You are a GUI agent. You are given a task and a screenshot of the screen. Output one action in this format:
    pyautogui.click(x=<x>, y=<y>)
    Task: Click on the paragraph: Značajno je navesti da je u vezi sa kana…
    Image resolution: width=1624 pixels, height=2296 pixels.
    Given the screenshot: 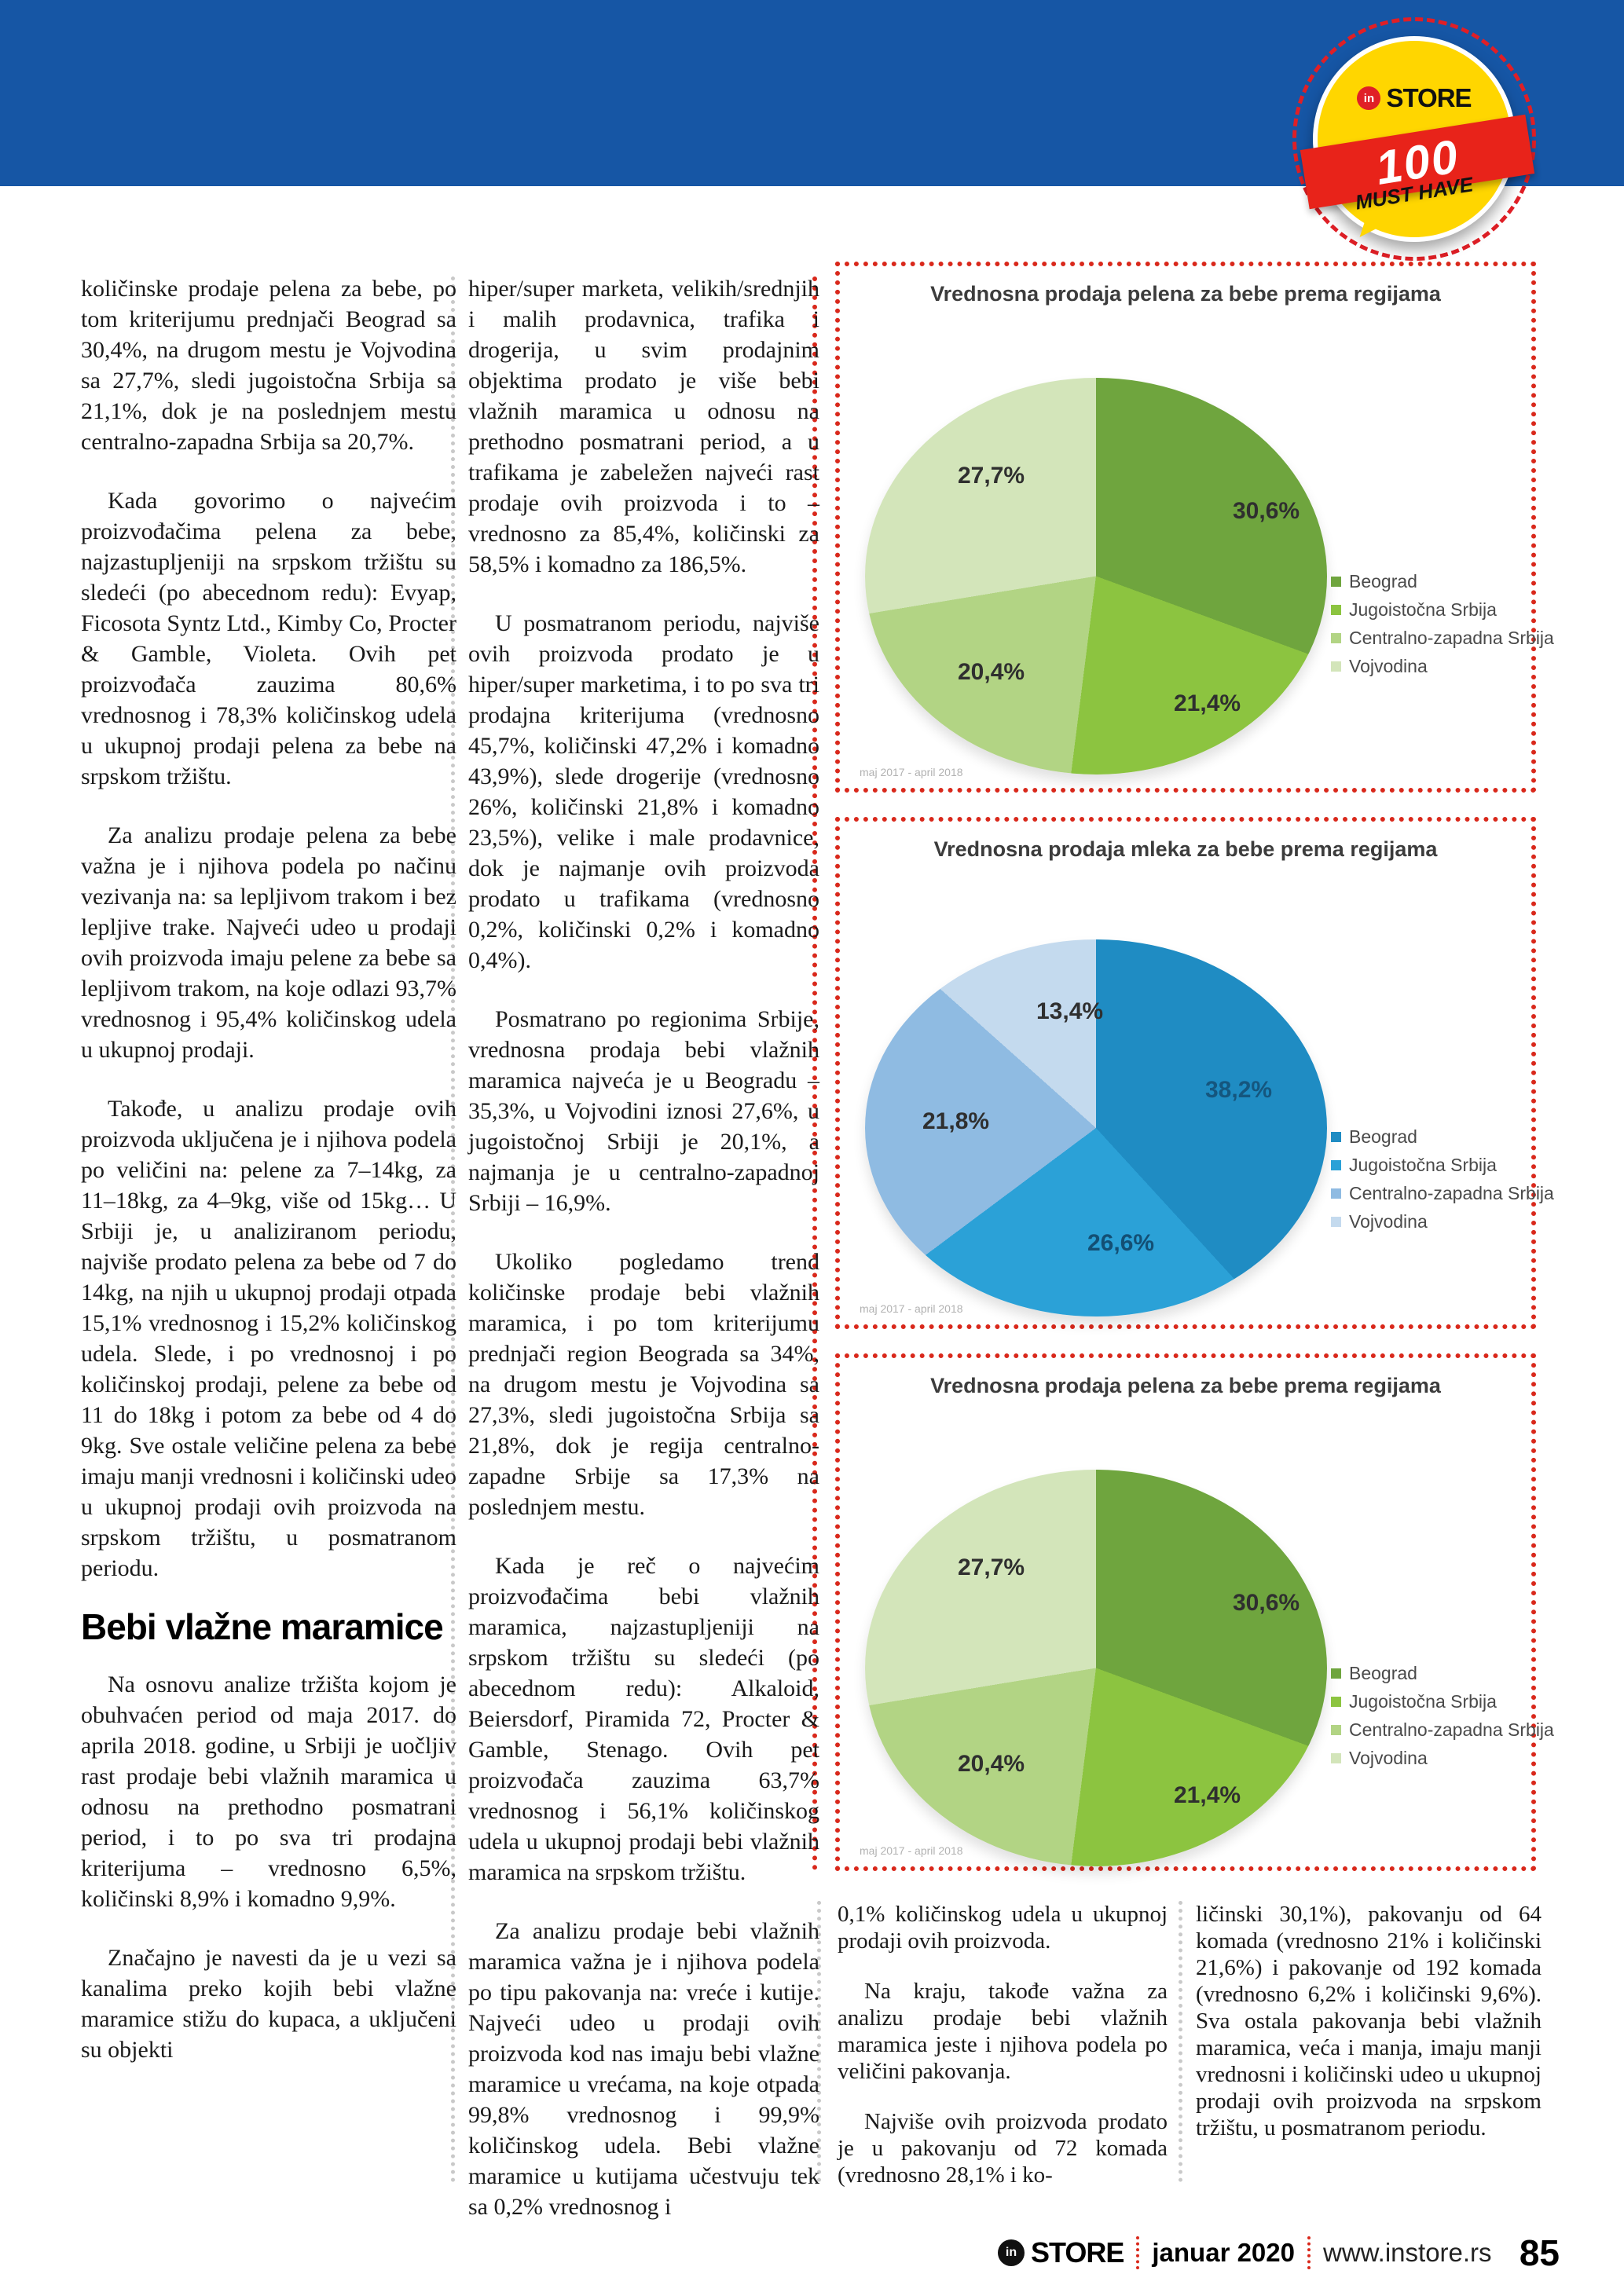 What is the action you would take?
    pyautogui.click(x=268, y=2004)
    